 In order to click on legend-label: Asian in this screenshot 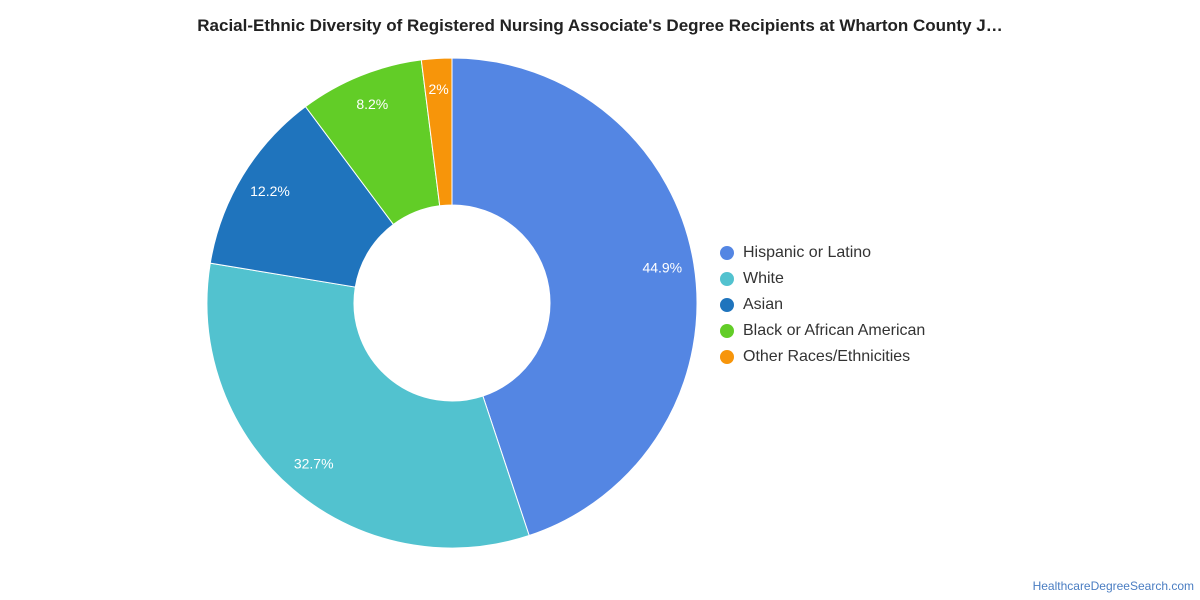, I will do `click(763, 304)`.